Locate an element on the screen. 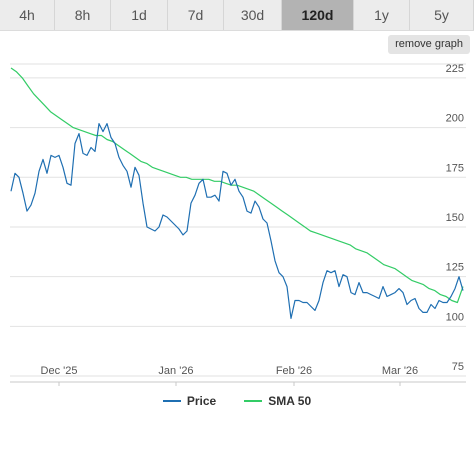 Image resolution: width=474 pixels, height=455 pixels. y-tick-label: 75 is located at coordinates (458, 367).